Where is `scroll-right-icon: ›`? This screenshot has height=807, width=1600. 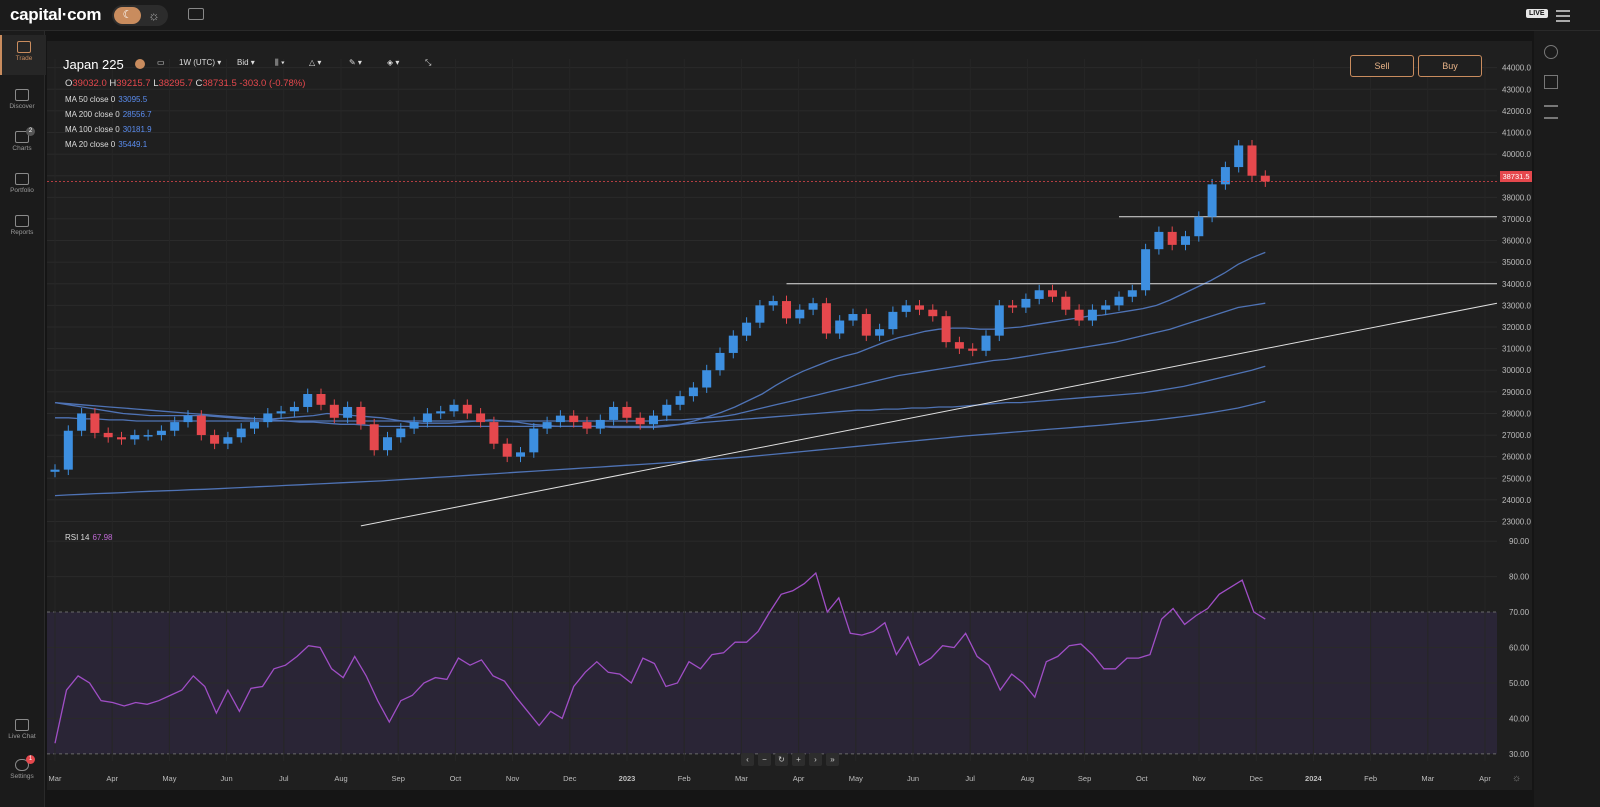 scroll-right-icon: › is located at coordinates (815, 759).